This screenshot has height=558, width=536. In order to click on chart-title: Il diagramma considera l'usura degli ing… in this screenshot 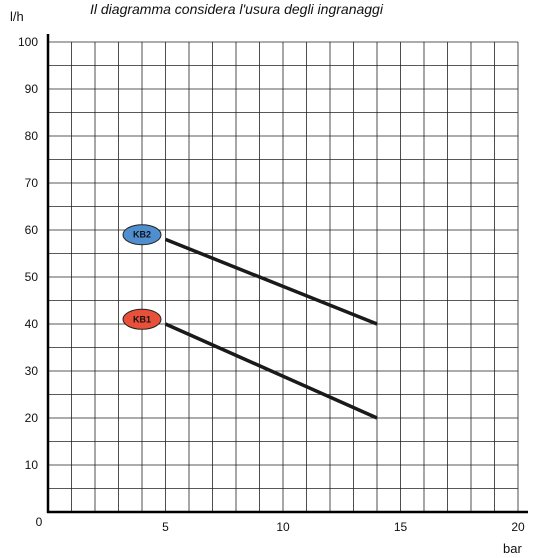, I will do `click(237, 9)`.